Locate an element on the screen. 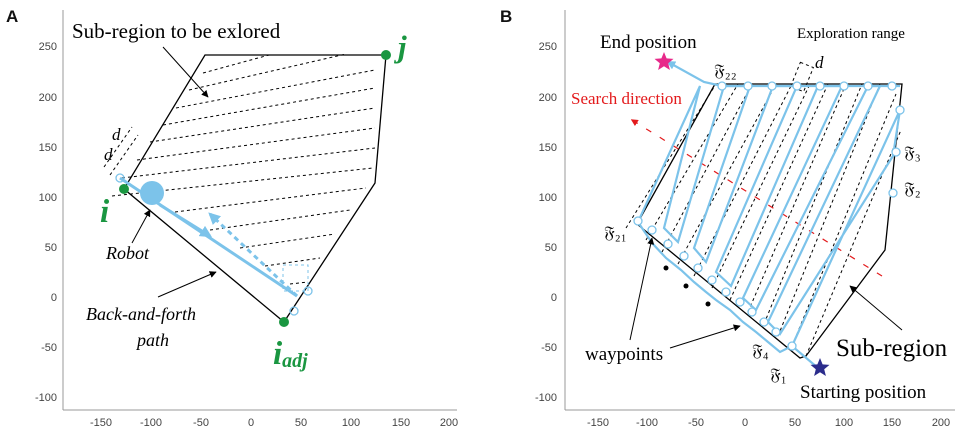 The width and height of the screenshot is (962, 432). point-iadj-marker is located at coordinates (284, 322).